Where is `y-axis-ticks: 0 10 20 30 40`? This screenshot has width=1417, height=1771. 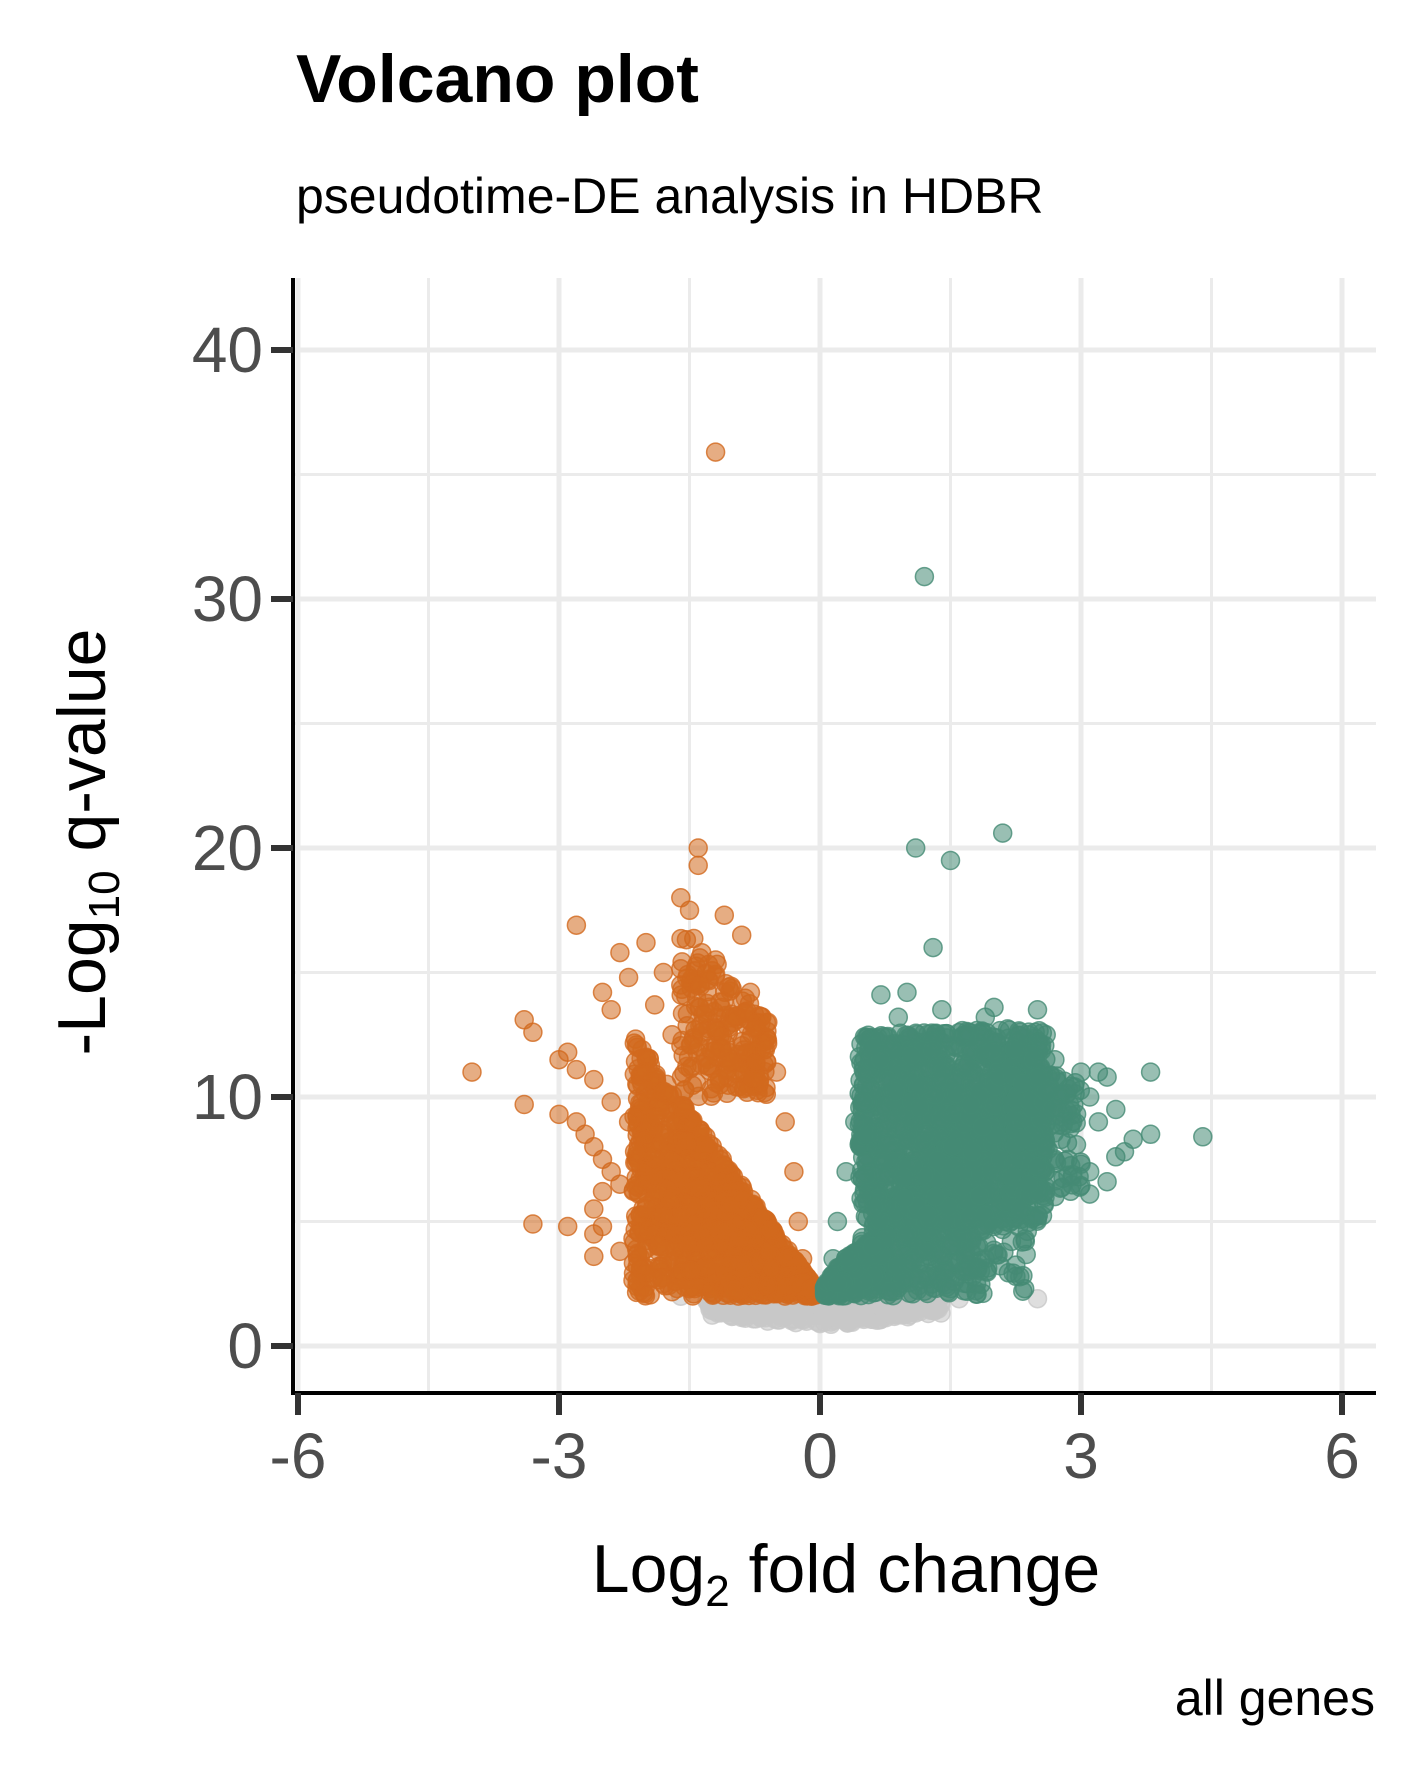
y-axis-ticks: 0 10 20 30 40 is located at coordinates (242, 848).